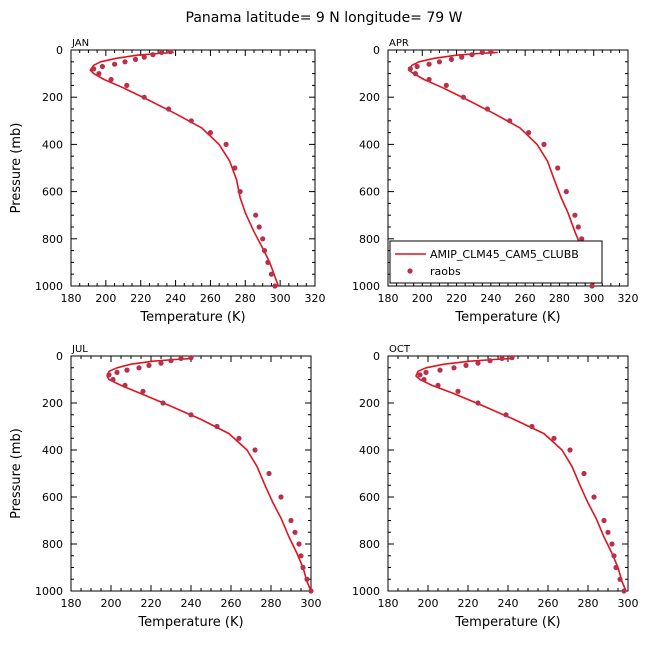 This screenshot has width=648, height=648. I want to click on panel-label: JUL, so click(79, 349).